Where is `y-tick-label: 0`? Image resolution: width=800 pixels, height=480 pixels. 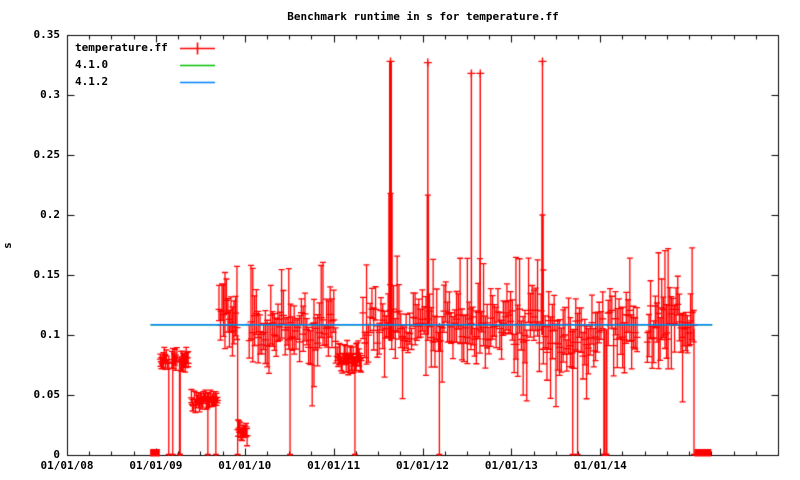 y-tick-label: 0 is located at coordinates (56, 454).